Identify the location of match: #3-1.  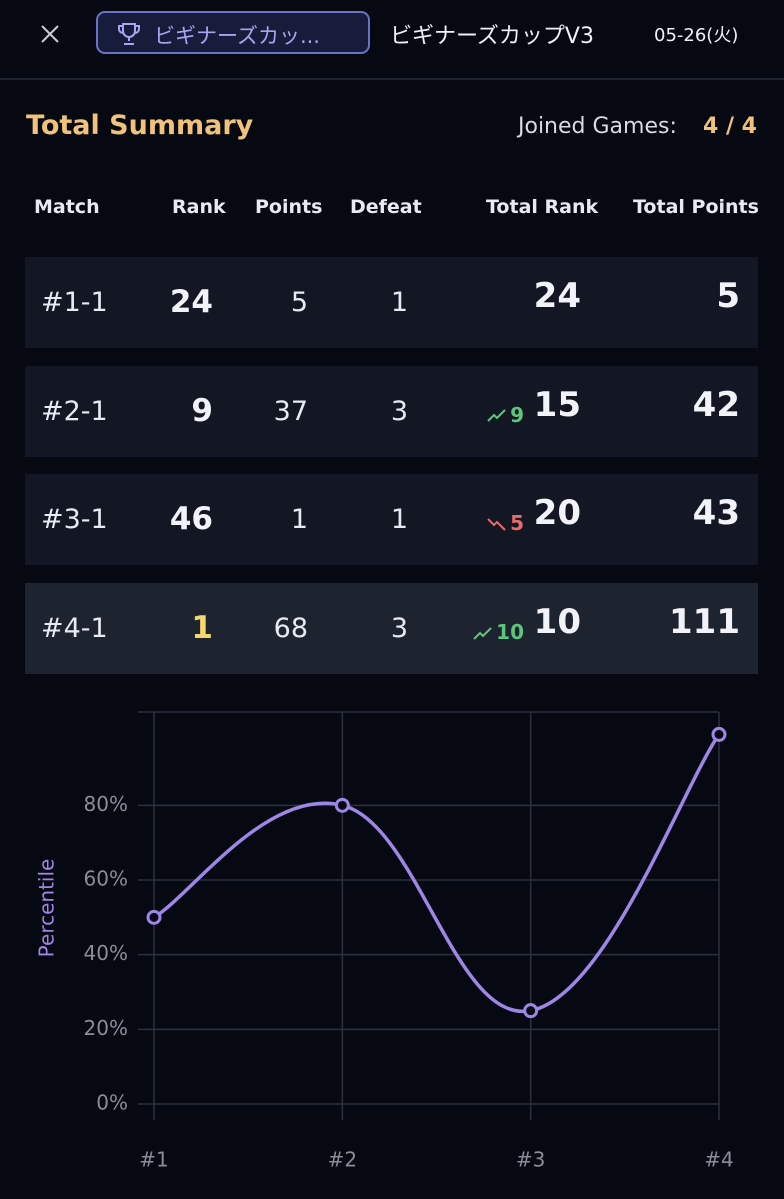
(74, 520).